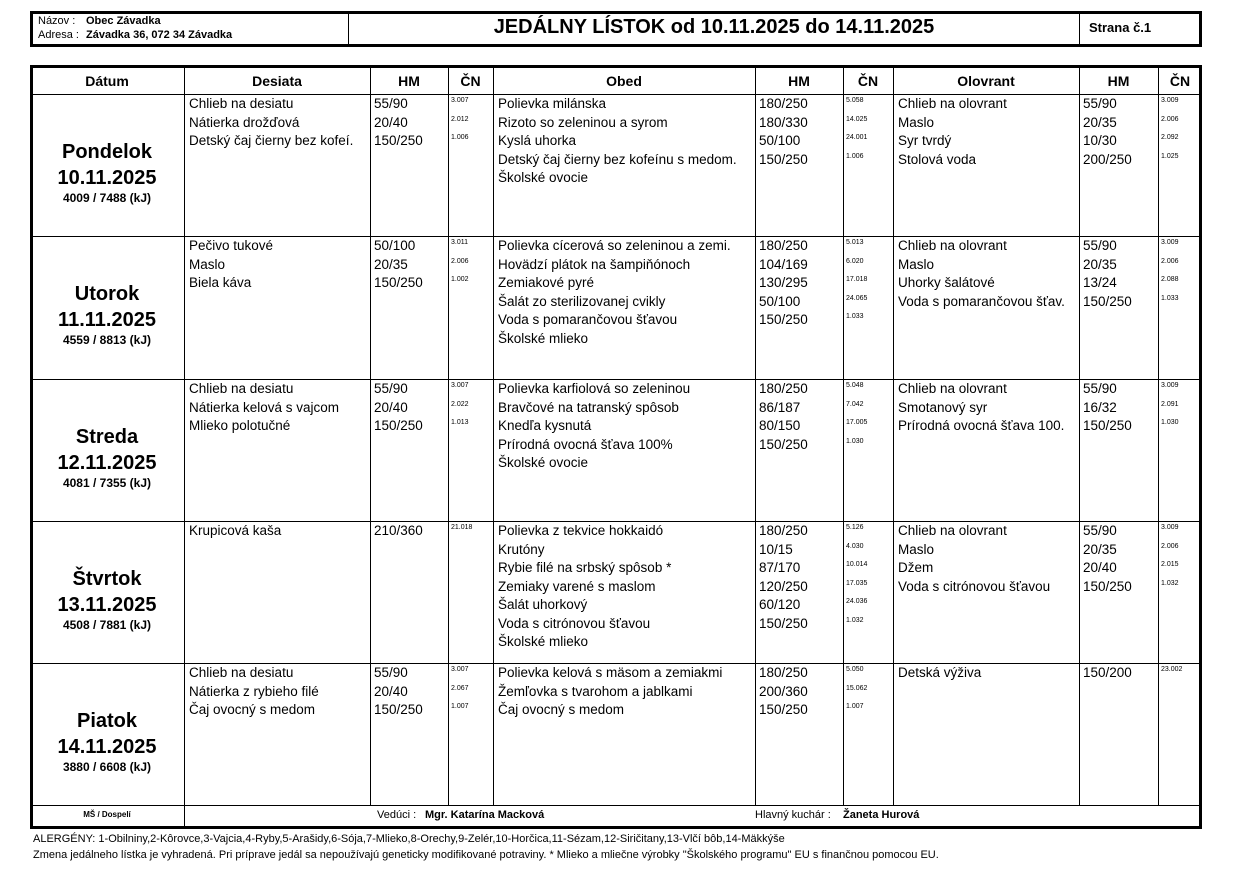 This screenshot has width=1248, height=882. Describe the element at coordinates (624, 81) in the screenshot. I see `column-header: Obed` at that location.